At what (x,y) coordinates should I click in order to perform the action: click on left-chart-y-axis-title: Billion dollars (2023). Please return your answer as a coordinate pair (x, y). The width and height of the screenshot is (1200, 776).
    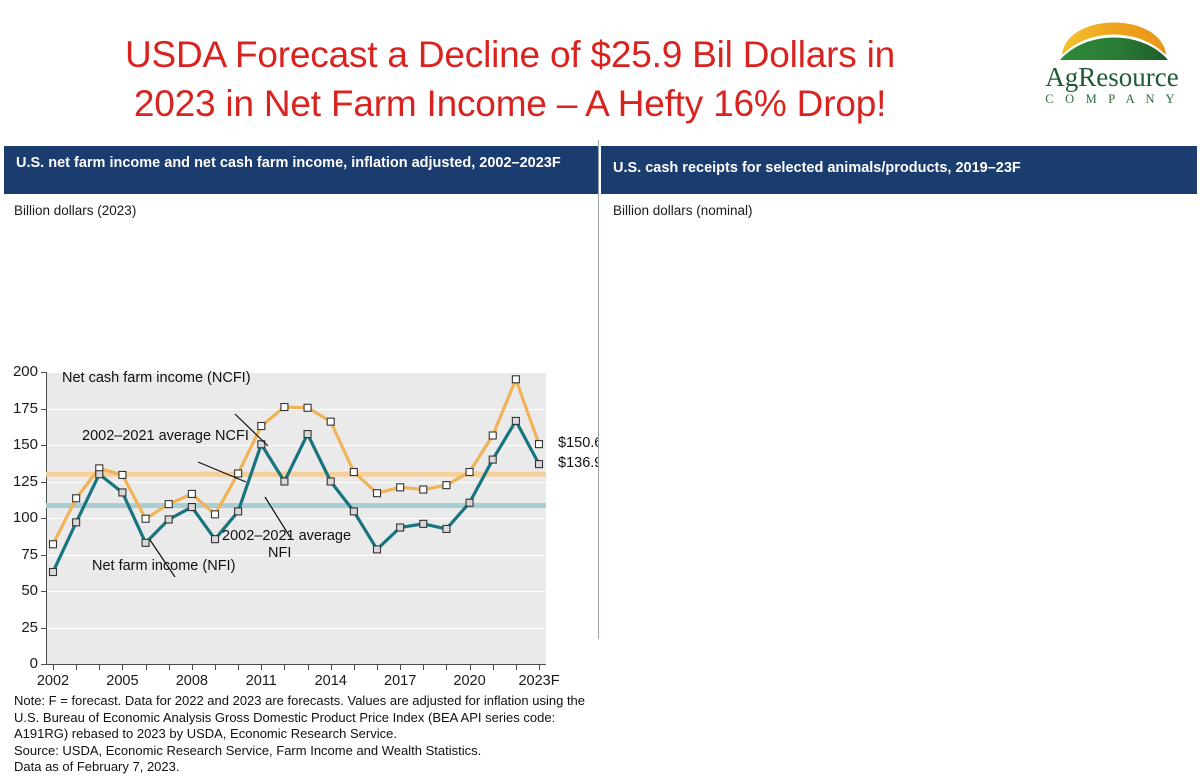
    Looking at the image, I should click on (75, 210).